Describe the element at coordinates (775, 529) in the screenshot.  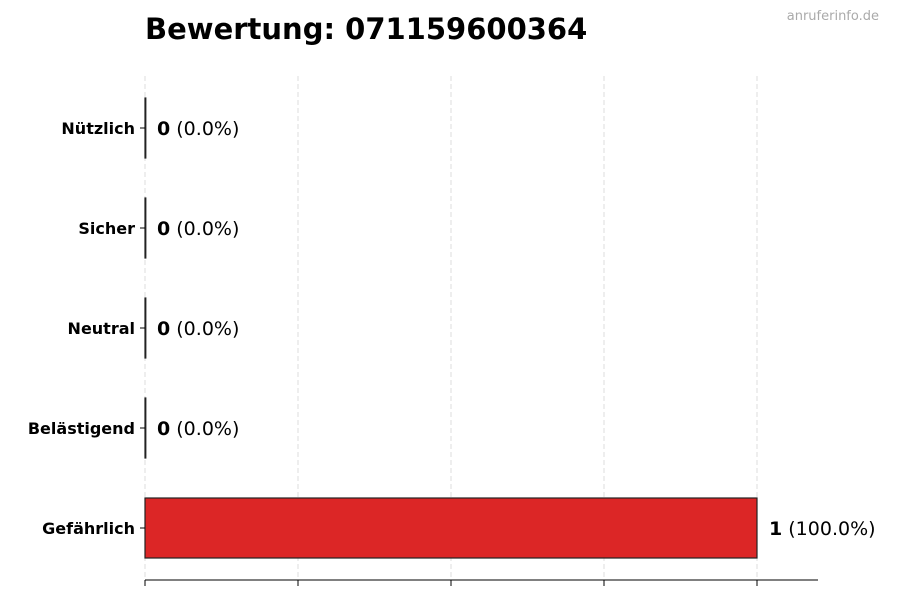
I see `data-value: 1` at that location.